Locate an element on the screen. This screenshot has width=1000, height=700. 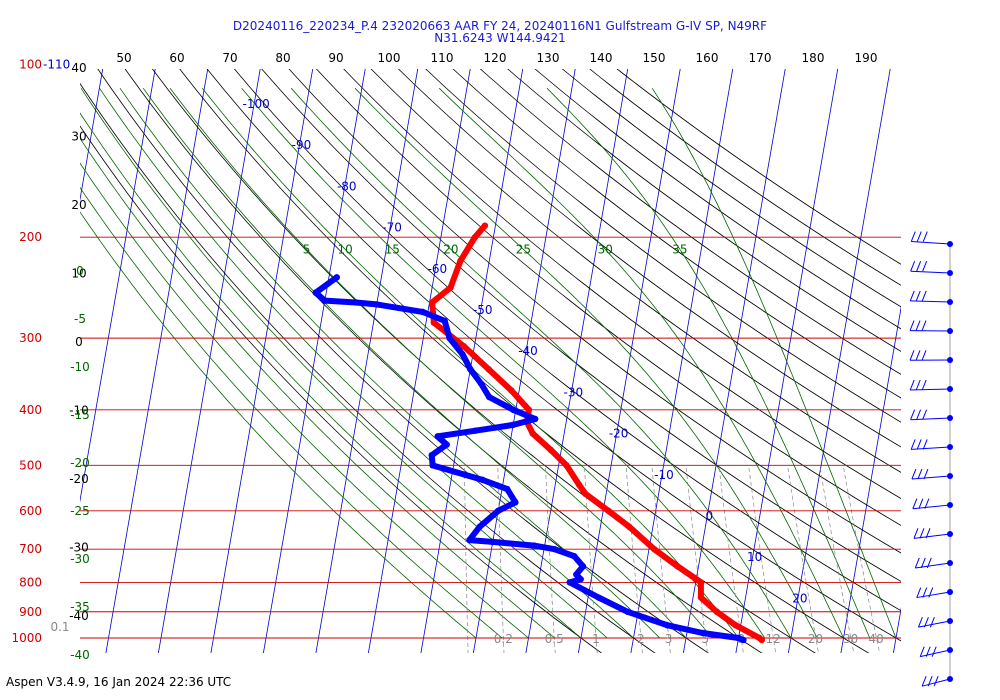
isotherm-label: -40 is located at coordinates (528, 351).